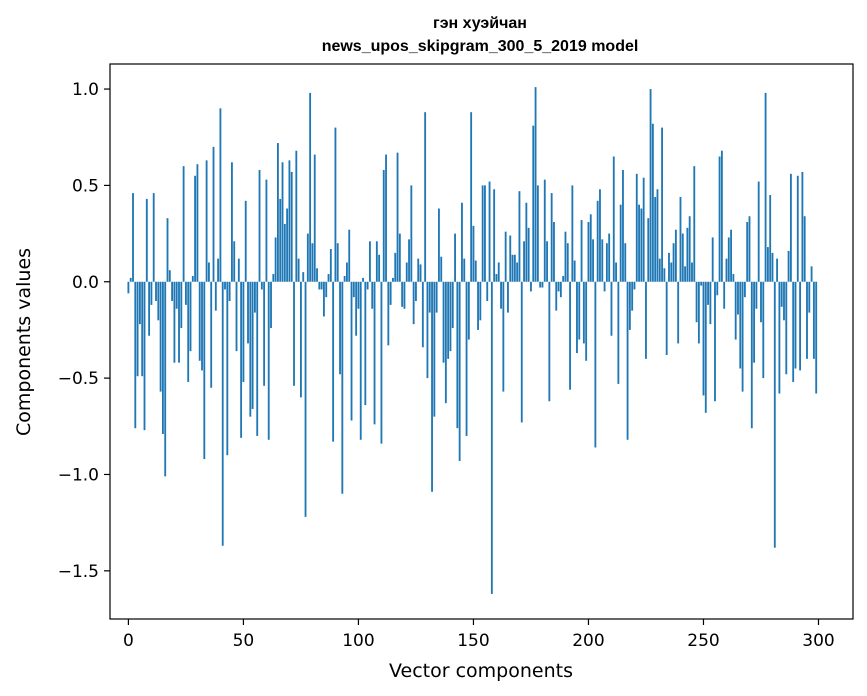 The image size is (867, 696). What do you see at coordinates (78, 572) in the screenshot?
I see `y-tick-label: −1.5` at bounding box center [78, 572].